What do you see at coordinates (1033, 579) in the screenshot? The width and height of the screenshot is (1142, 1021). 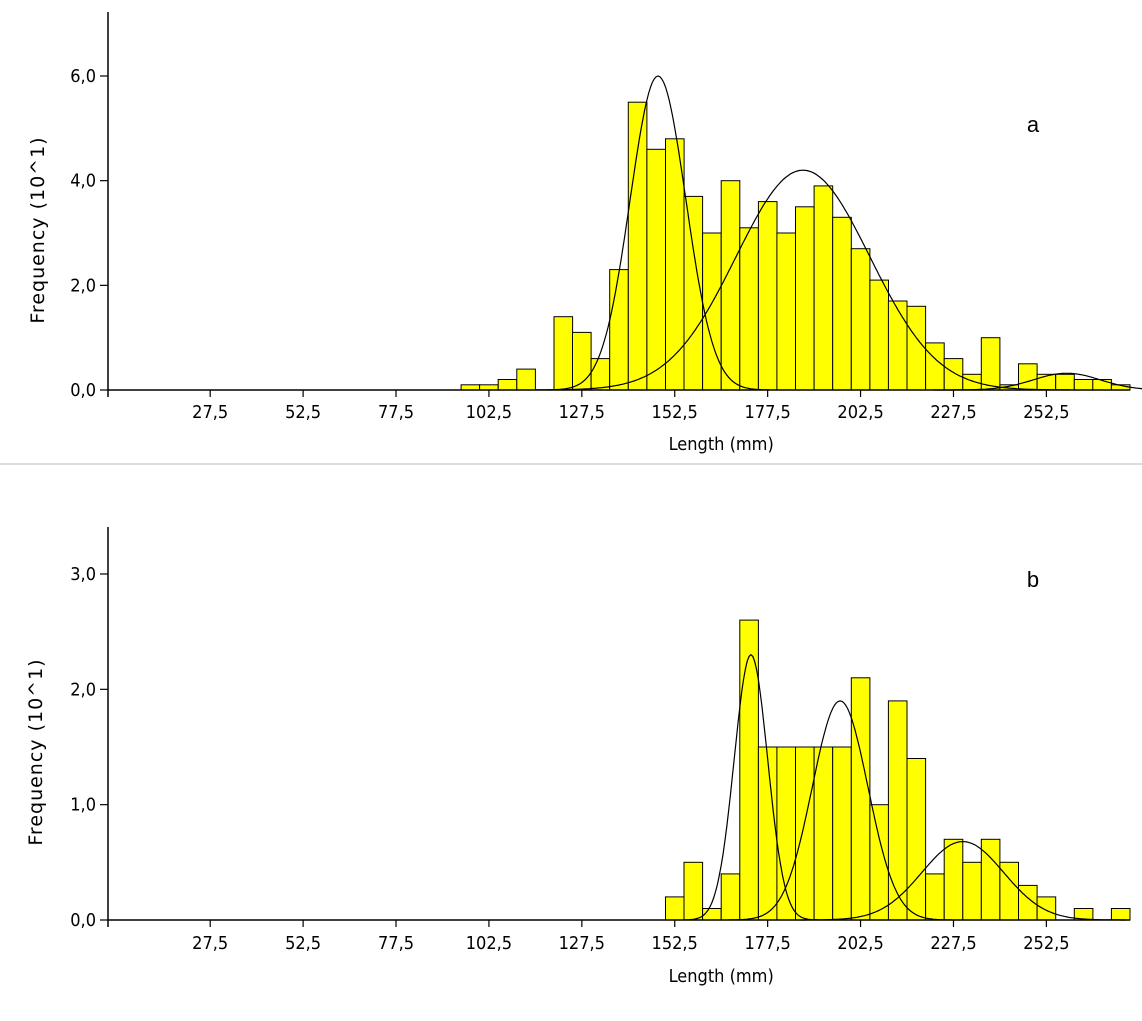 I see `panel-label: b` at bounding box center [1033, 579].